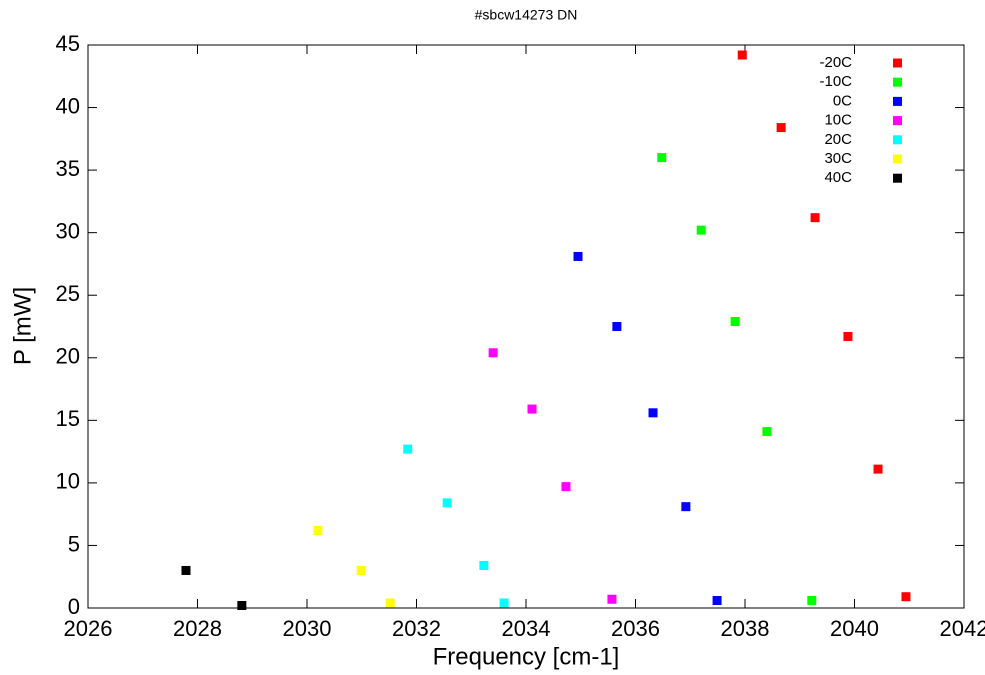 This screenshot has height=675, width=985. I want to click on x-tick-label: 2040, so click(854, 628).